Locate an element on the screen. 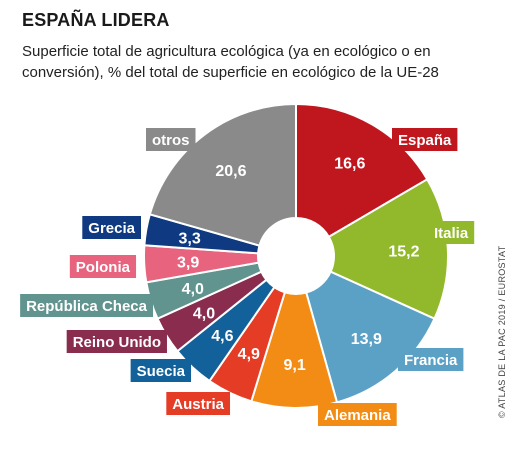 The height and width of the screenshot is (455, 510). svg-text: España is located at coordinates (425, 140).